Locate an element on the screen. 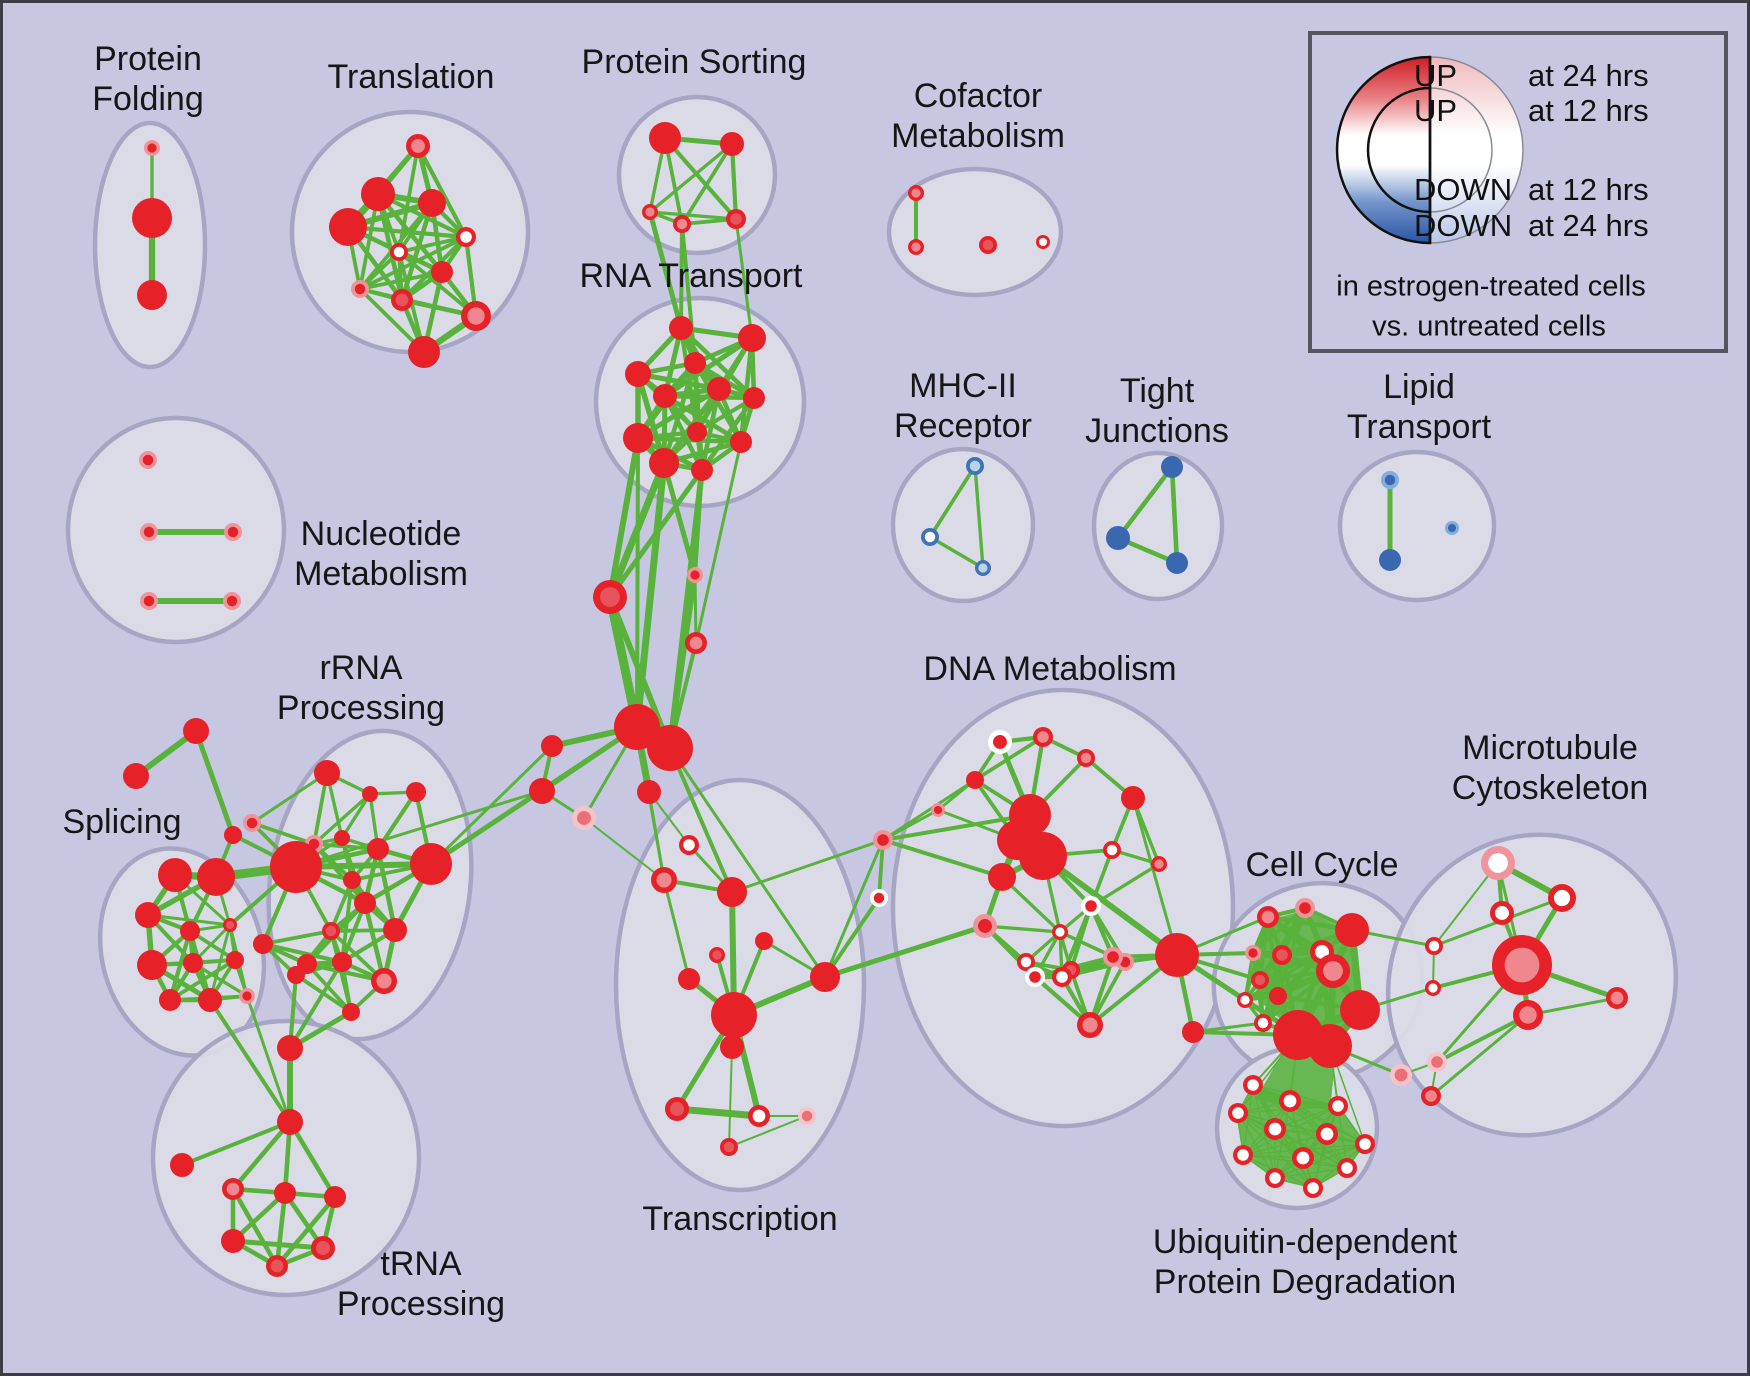 This screenshot has height=1376, width=1750. cluster-label-rna-transport: RNA Transport is located at coordinates (691, 276).